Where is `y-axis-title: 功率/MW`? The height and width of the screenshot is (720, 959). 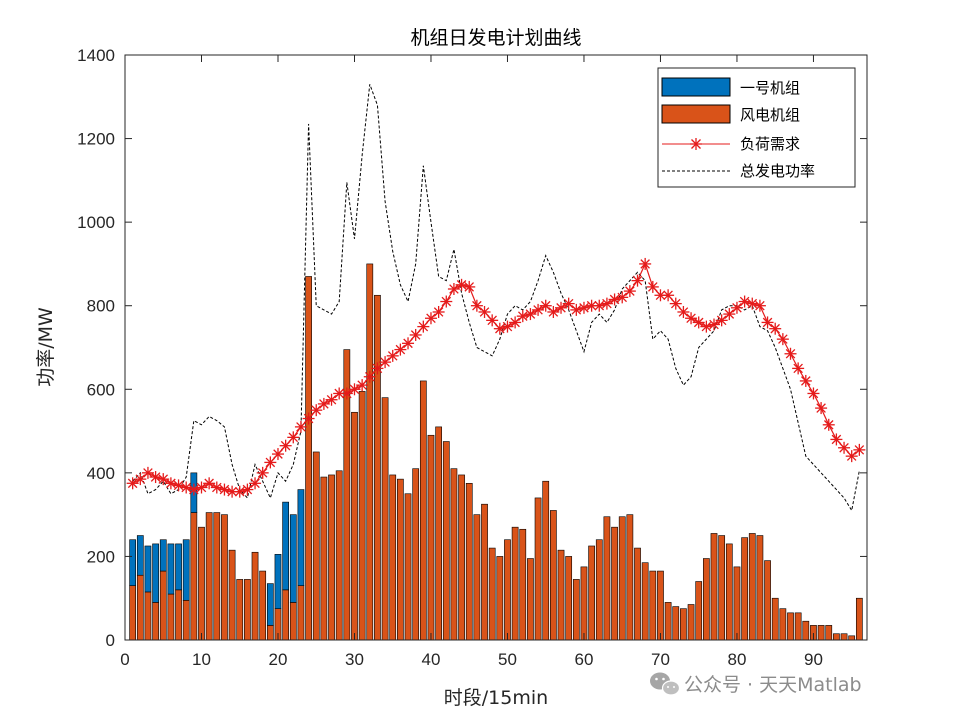 y-axis-title: 功率/MW is located at coordinates (46, 347).